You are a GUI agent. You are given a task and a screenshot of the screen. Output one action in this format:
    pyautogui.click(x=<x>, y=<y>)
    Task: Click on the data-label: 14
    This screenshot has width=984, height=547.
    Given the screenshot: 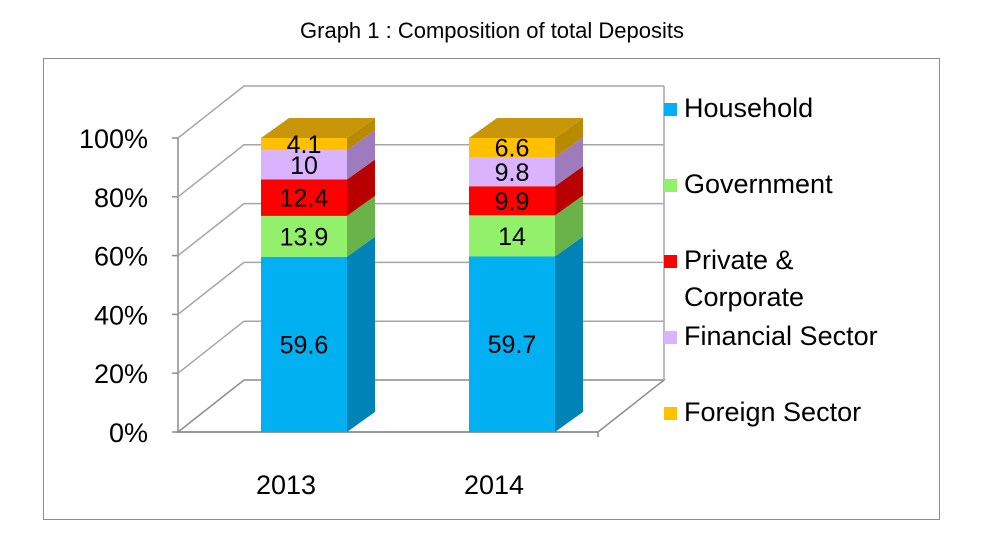 What is the action you would take?
    pyautogui.click(x=512, y=237)
    